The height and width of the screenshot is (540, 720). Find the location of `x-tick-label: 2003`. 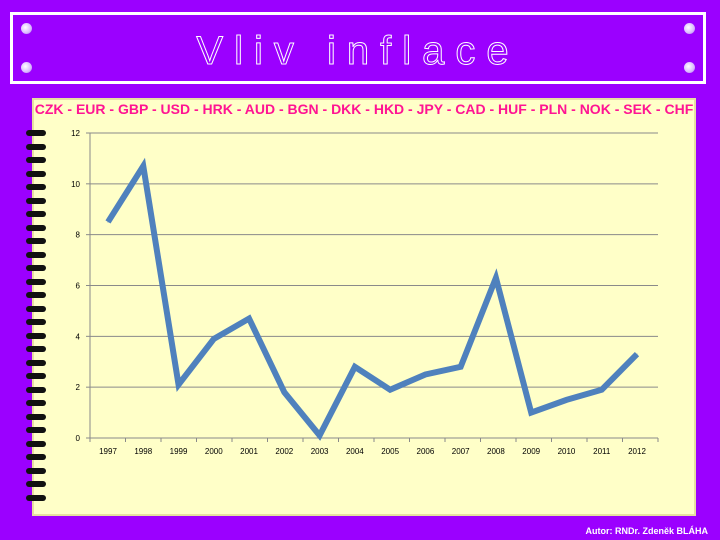

x-tick-label: 2003 is located at coordinates (320, 451).